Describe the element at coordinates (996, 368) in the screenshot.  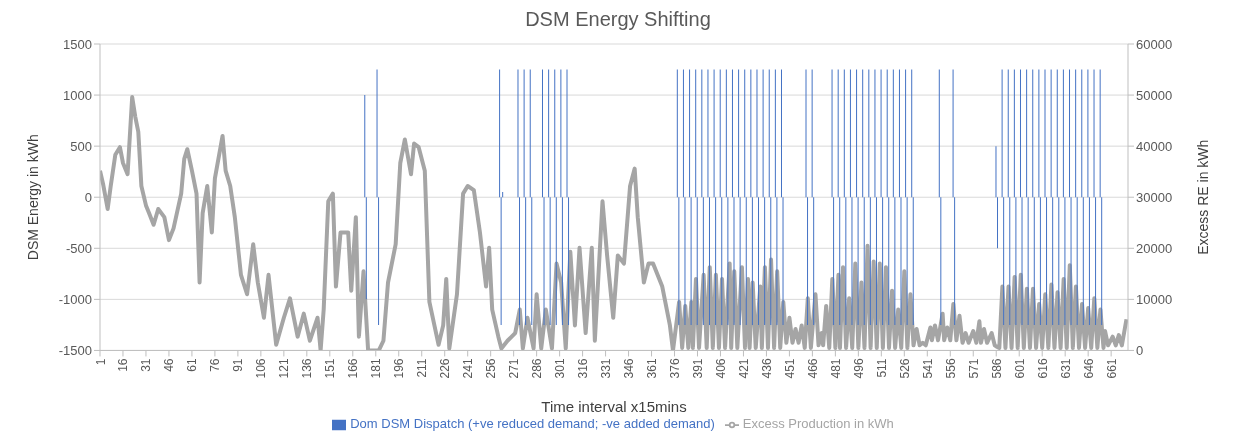
I see `x-tick-label: 586` at that location.